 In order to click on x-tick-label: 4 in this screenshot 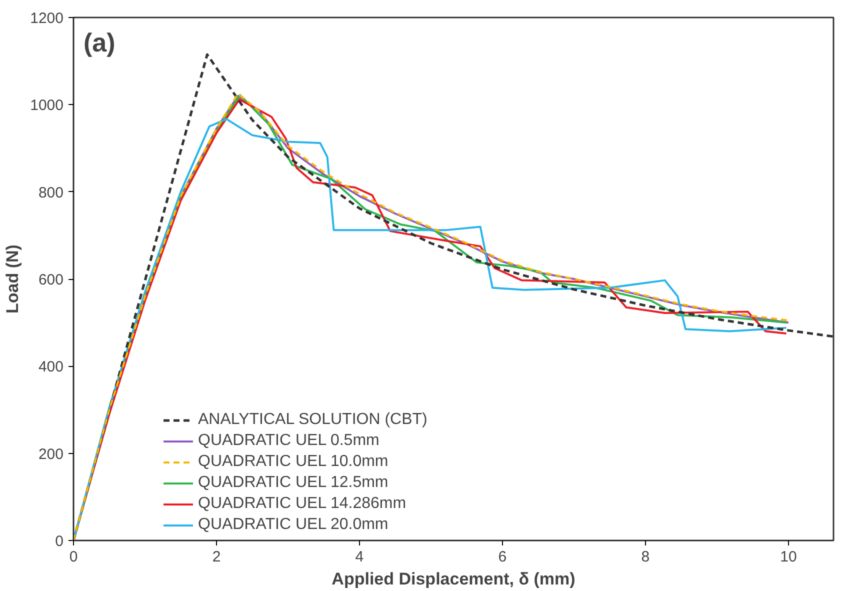, I will do `click(359, 557)`.